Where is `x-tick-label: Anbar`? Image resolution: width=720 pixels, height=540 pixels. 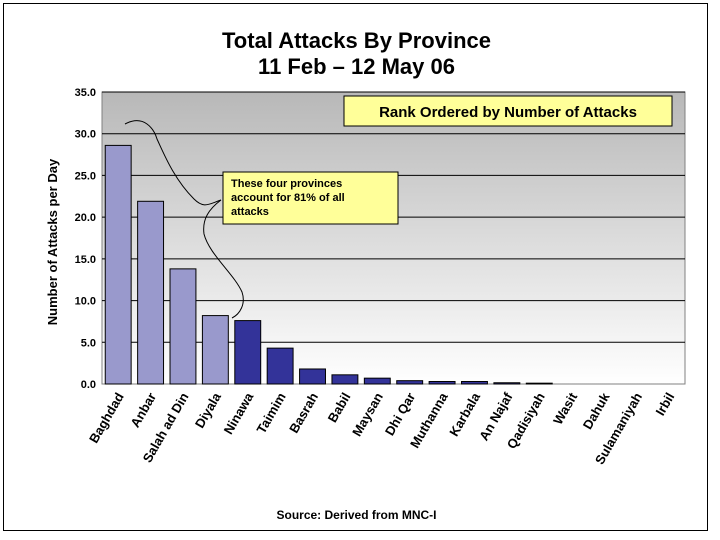 x-tick-label: Anbar is located at coordinates (143, 410).